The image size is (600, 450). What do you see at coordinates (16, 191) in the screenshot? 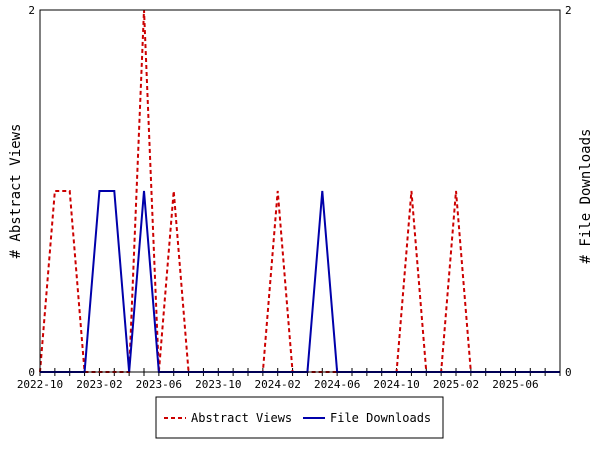
I see `y-left-axis-title: # Abstract Views` at bounding box center [16, 191].